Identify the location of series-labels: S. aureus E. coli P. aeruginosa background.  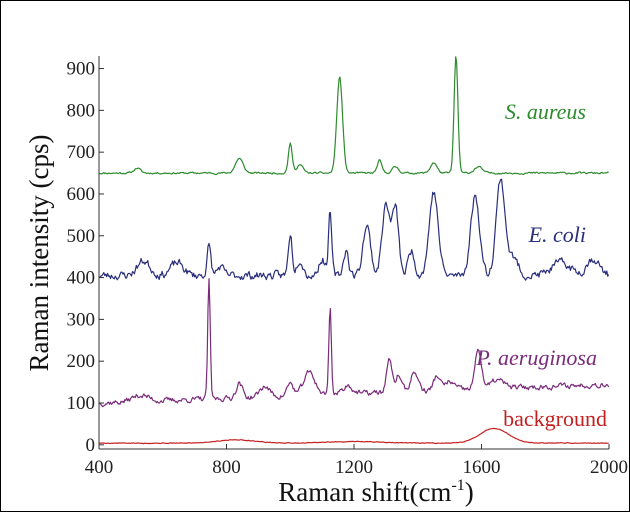
(541, 265).